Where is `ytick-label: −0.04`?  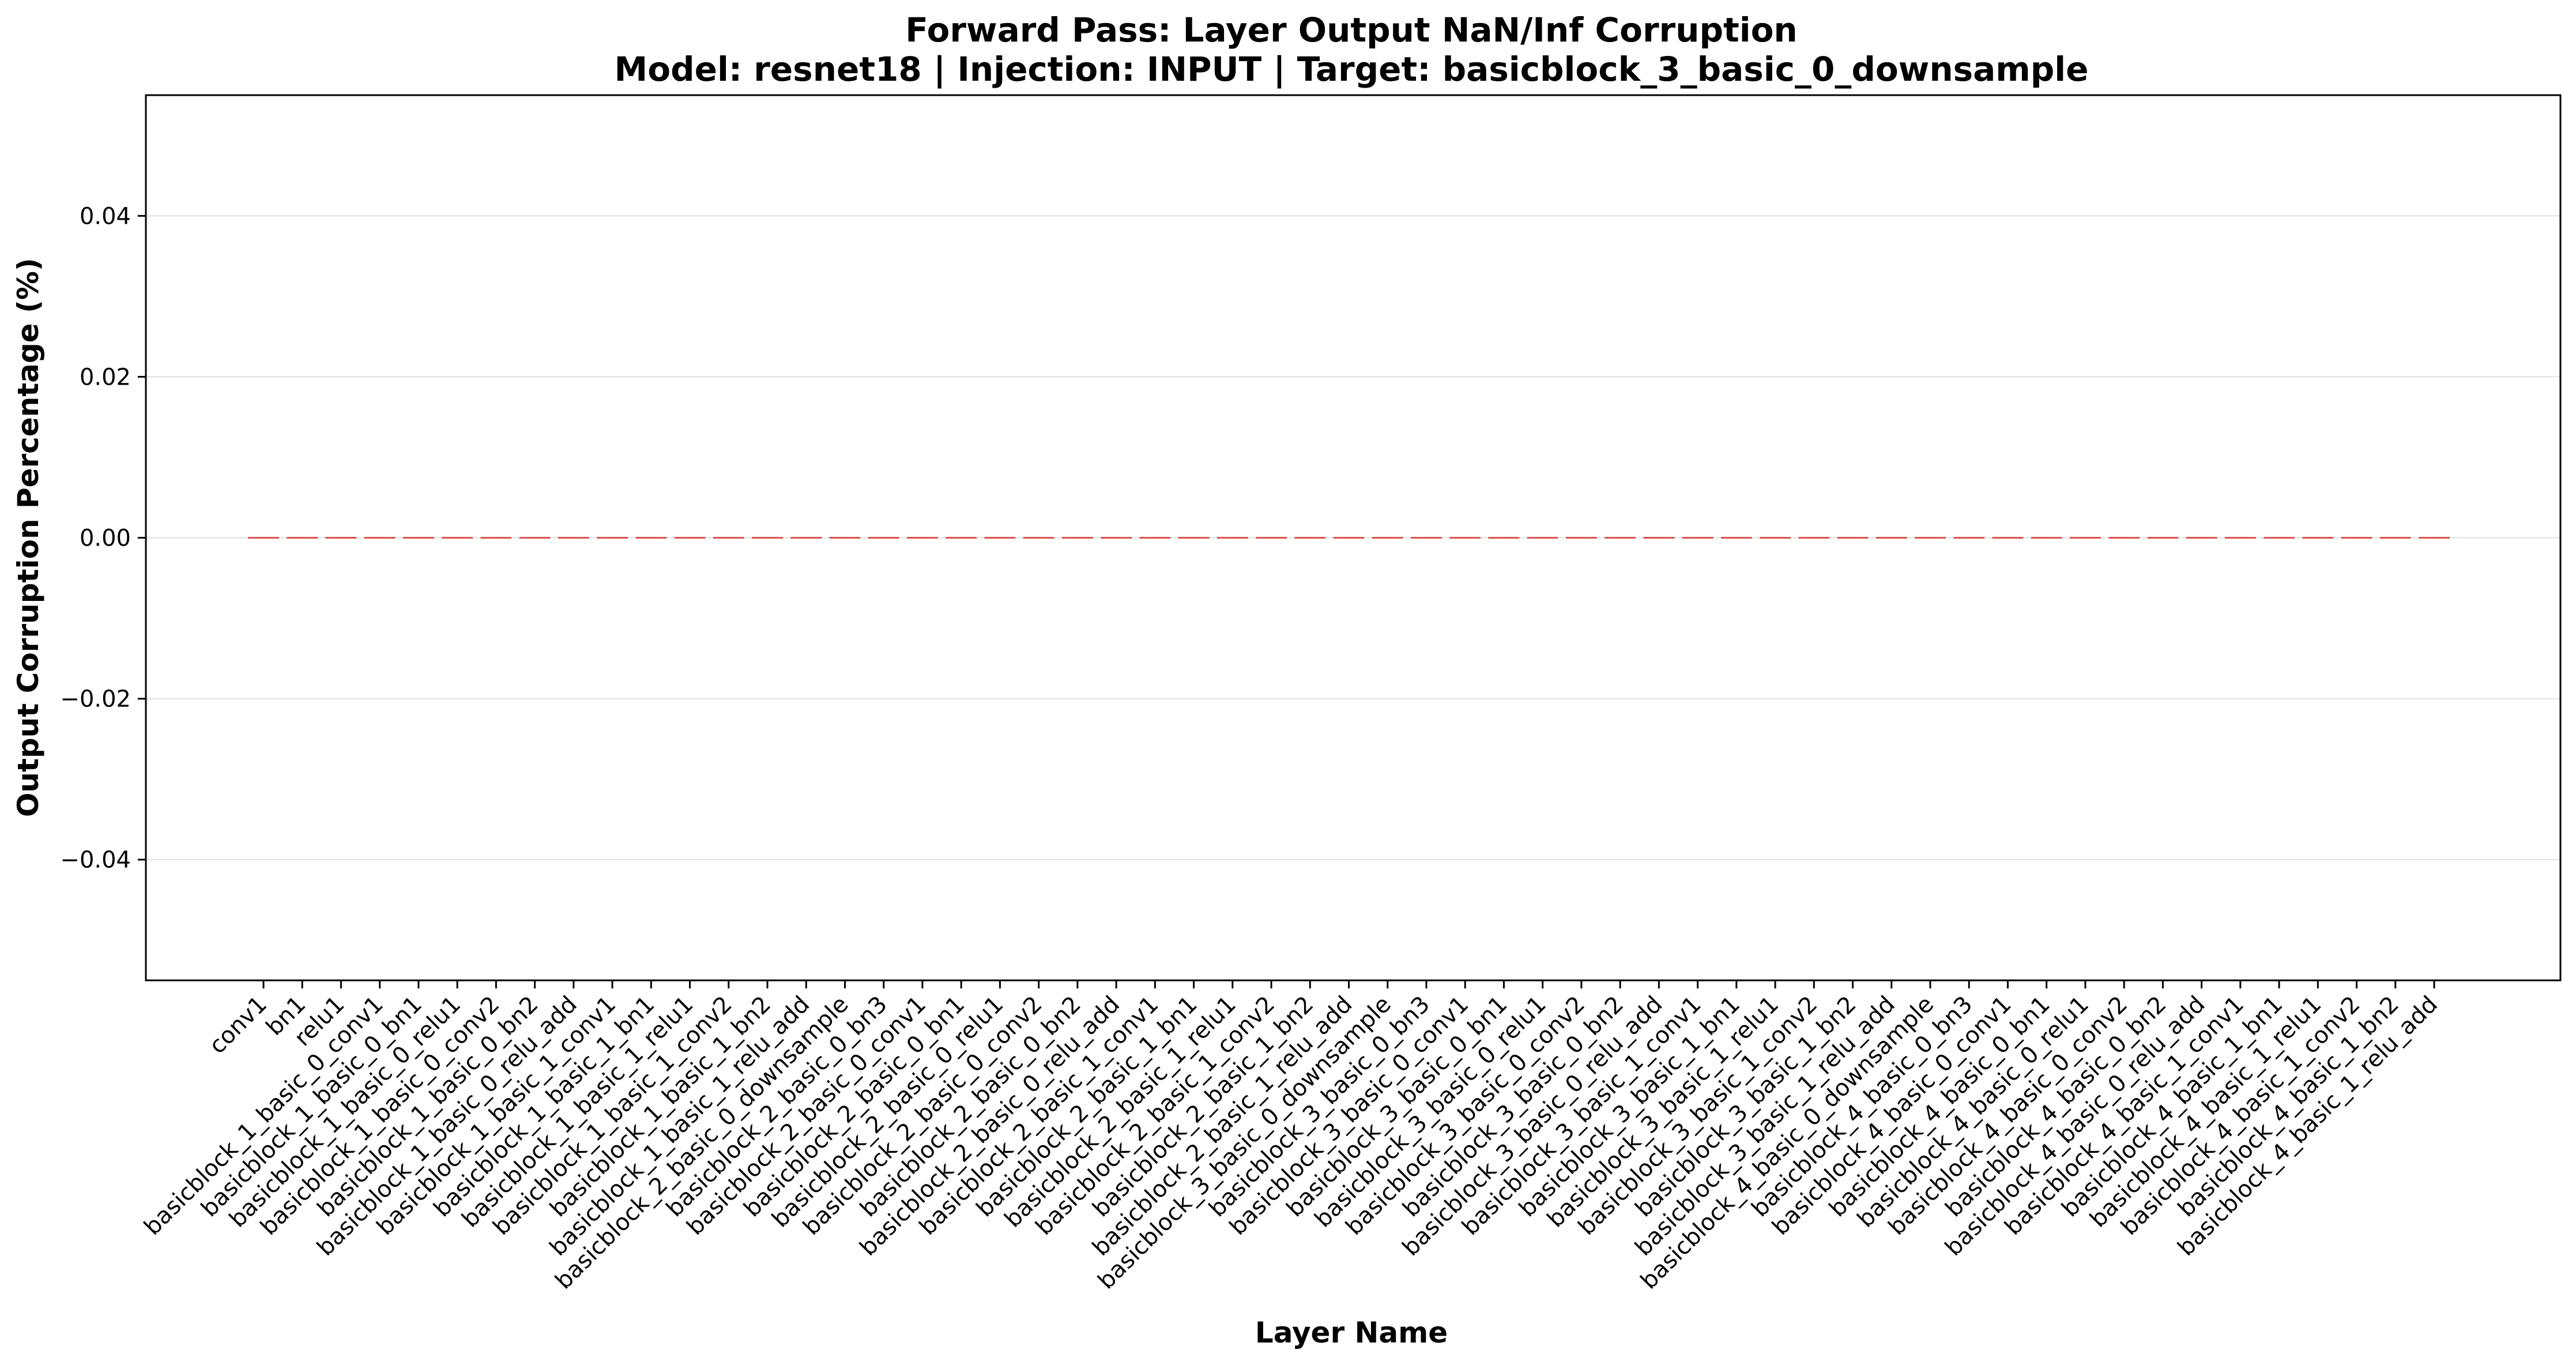
ytick-label: −0.04 is located at coordinates (95, 861).